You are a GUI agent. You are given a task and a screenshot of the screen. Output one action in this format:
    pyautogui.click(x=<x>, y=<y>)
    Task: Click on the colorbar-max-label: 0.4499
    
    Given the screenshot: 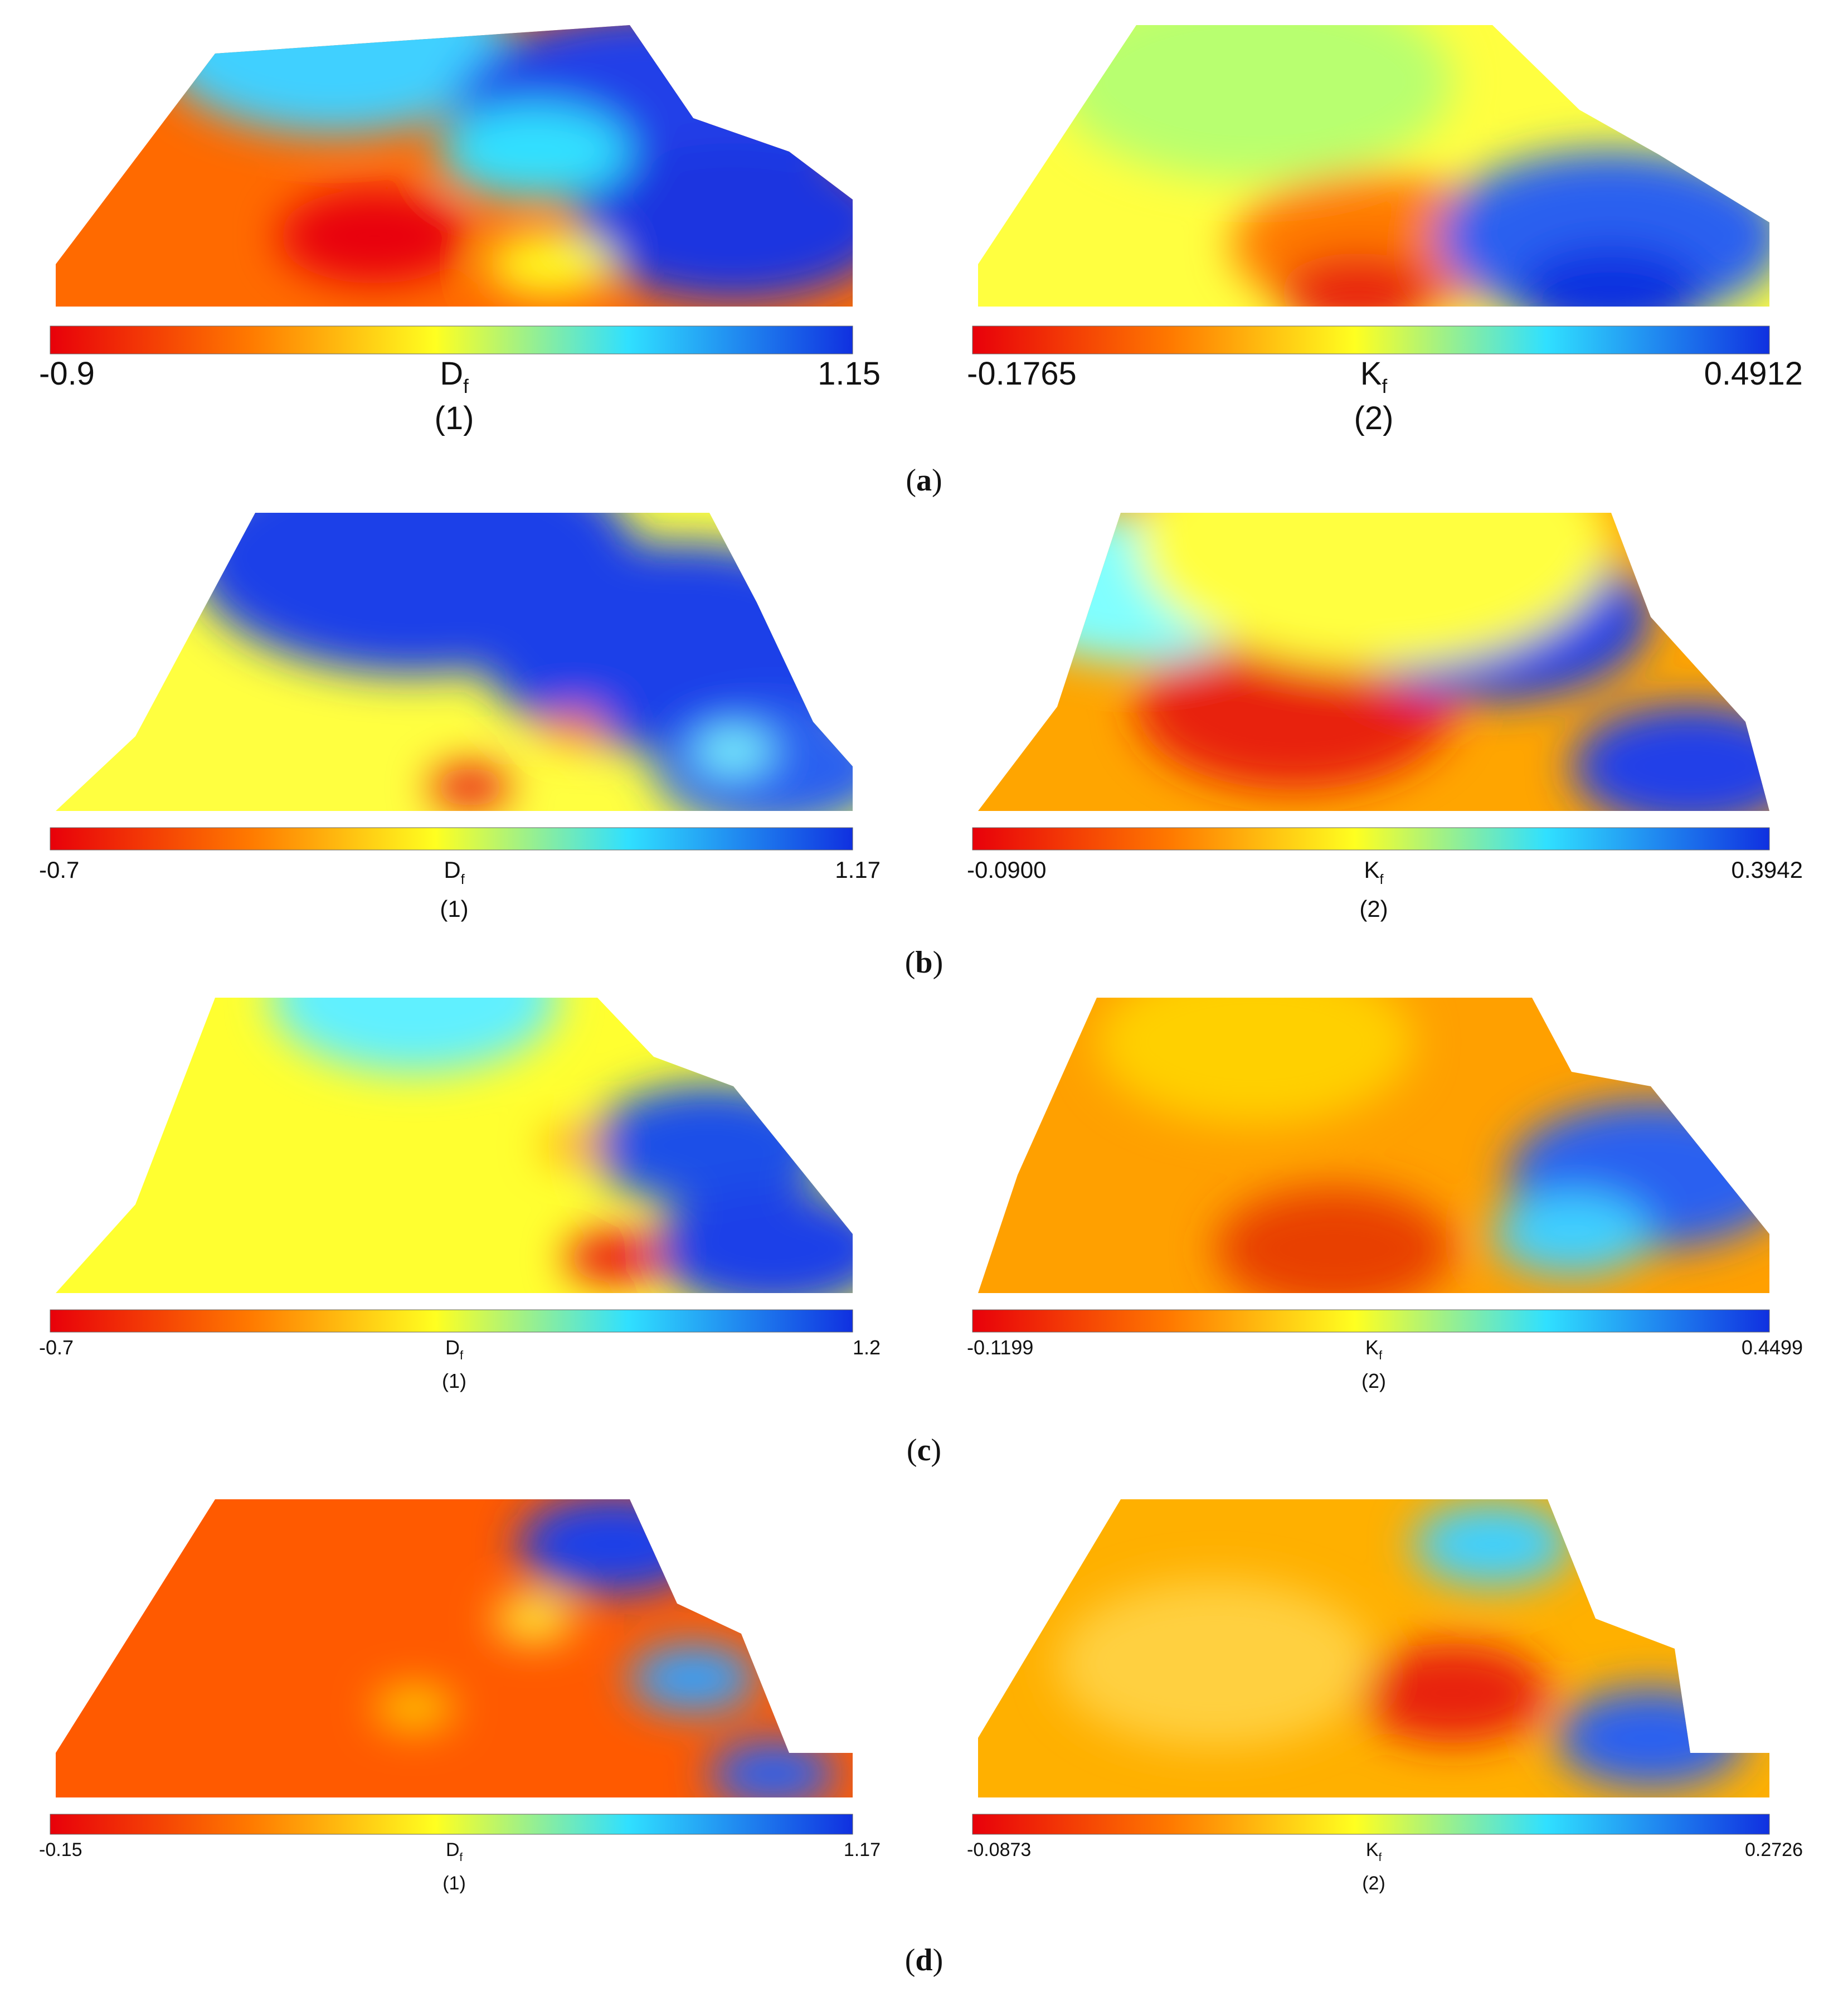 What is the action you would take?
    pyautogui.click(x=1772, y=1347)
    